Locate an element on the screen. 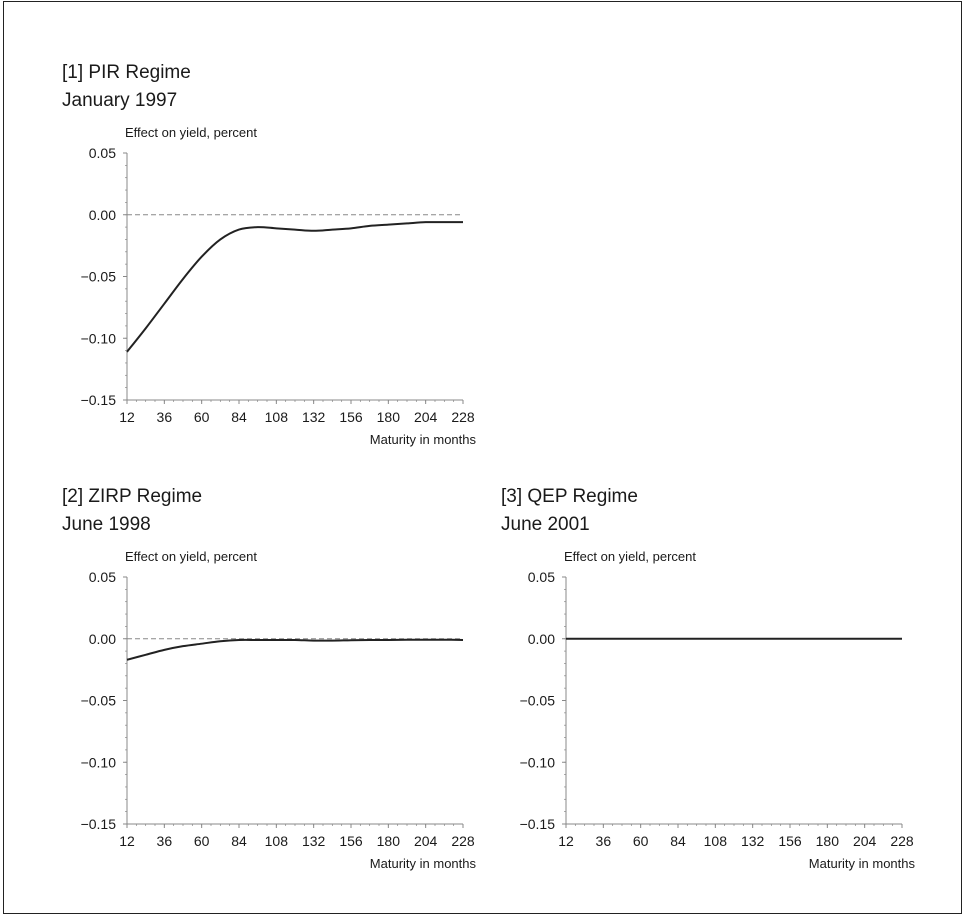  panel-title: [3] QEP Regime is located at coordinates (569, 496).